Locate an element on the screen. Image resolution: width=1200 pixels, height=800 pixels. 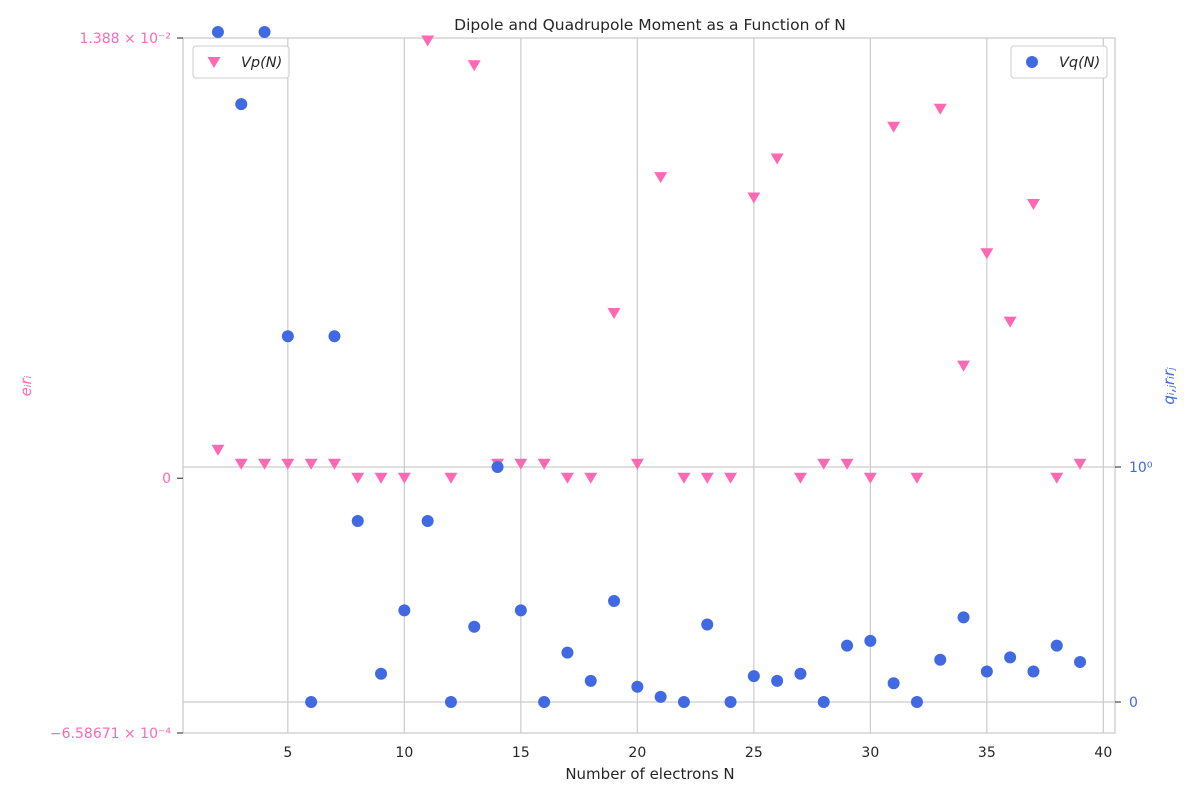
x-tick-label: 10 is located at coordinates (404, 753).